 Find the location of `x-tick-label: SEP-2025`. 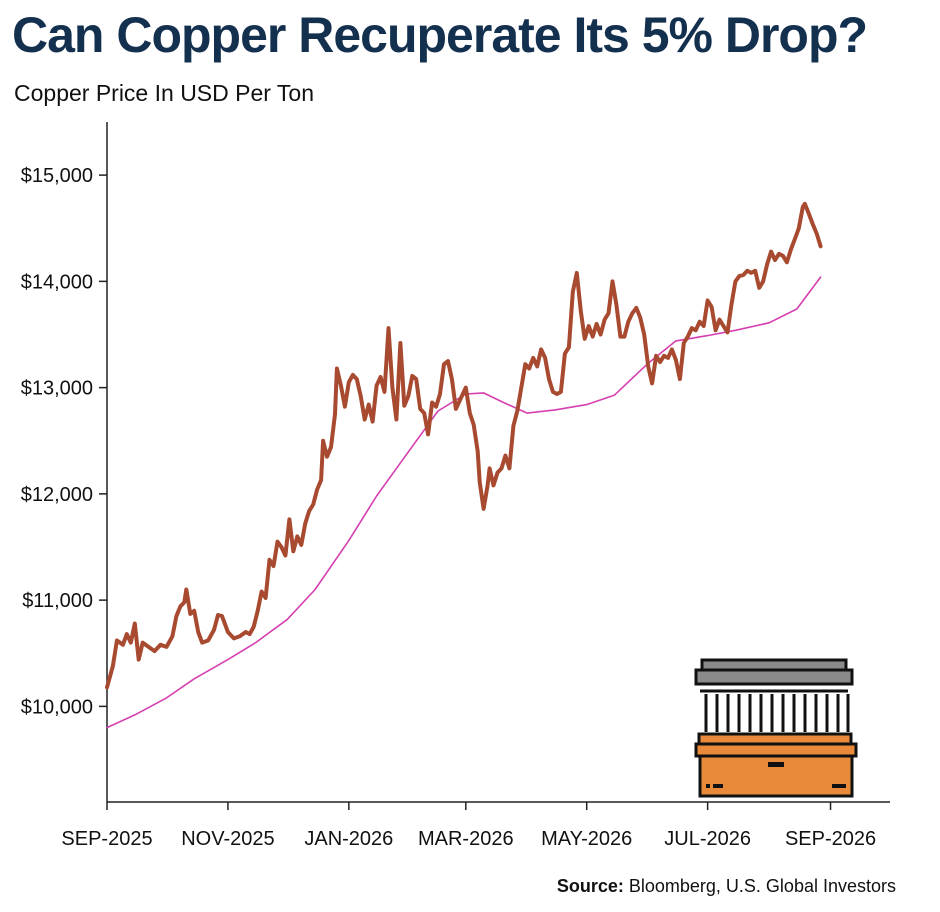

x-tick-label: SEP-2025 is located at coordinates (106, 839).